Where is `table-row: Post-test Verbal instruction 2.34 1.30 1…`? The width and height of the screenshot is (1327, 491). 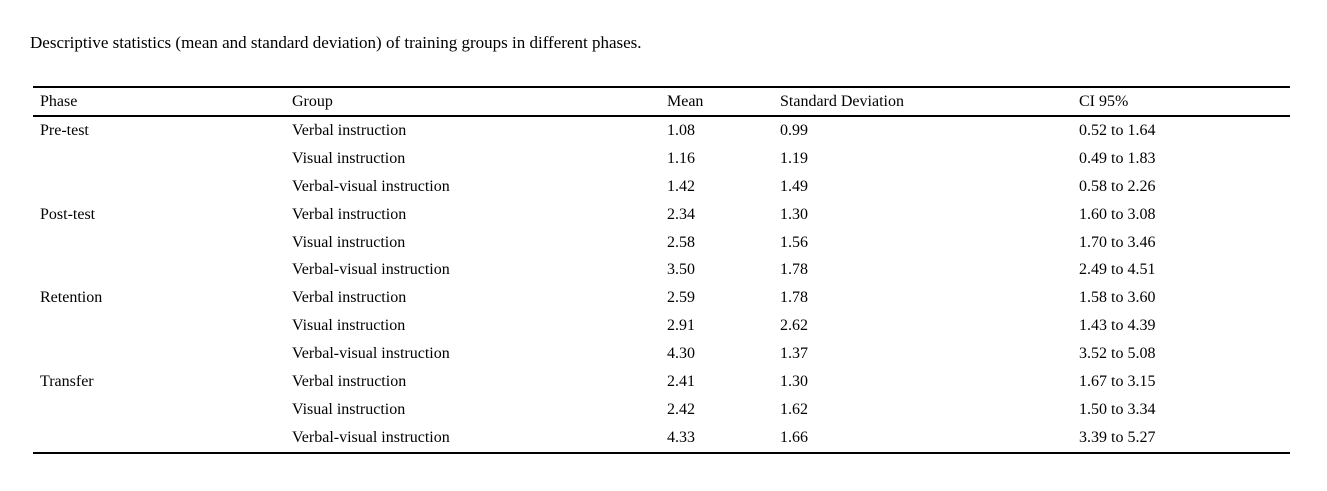
table-row: Post-test Verbal instruction 2.34 1.30 1… is located at coordinates (661, 215).